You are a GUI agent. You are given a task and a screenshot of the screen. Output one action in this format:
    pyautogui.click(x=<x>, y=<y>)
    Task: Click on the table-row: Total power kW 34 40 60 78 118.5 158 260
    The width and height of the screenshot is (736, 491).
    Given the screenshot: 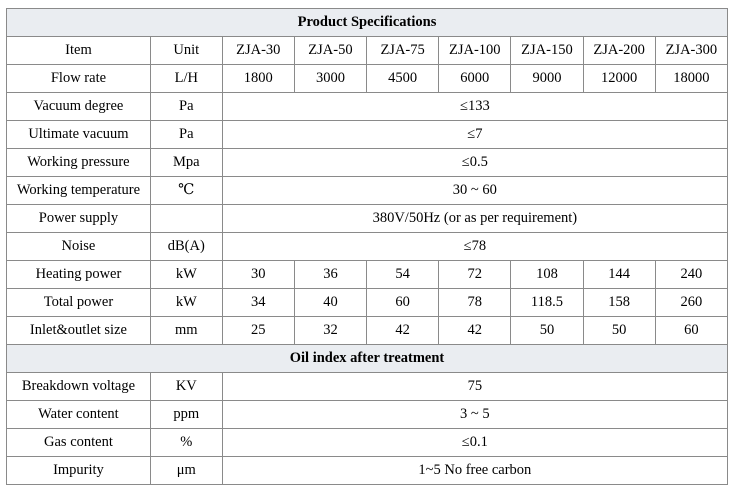 What is the action you would take?
    pyautogui.click(x=367, y=302)
    